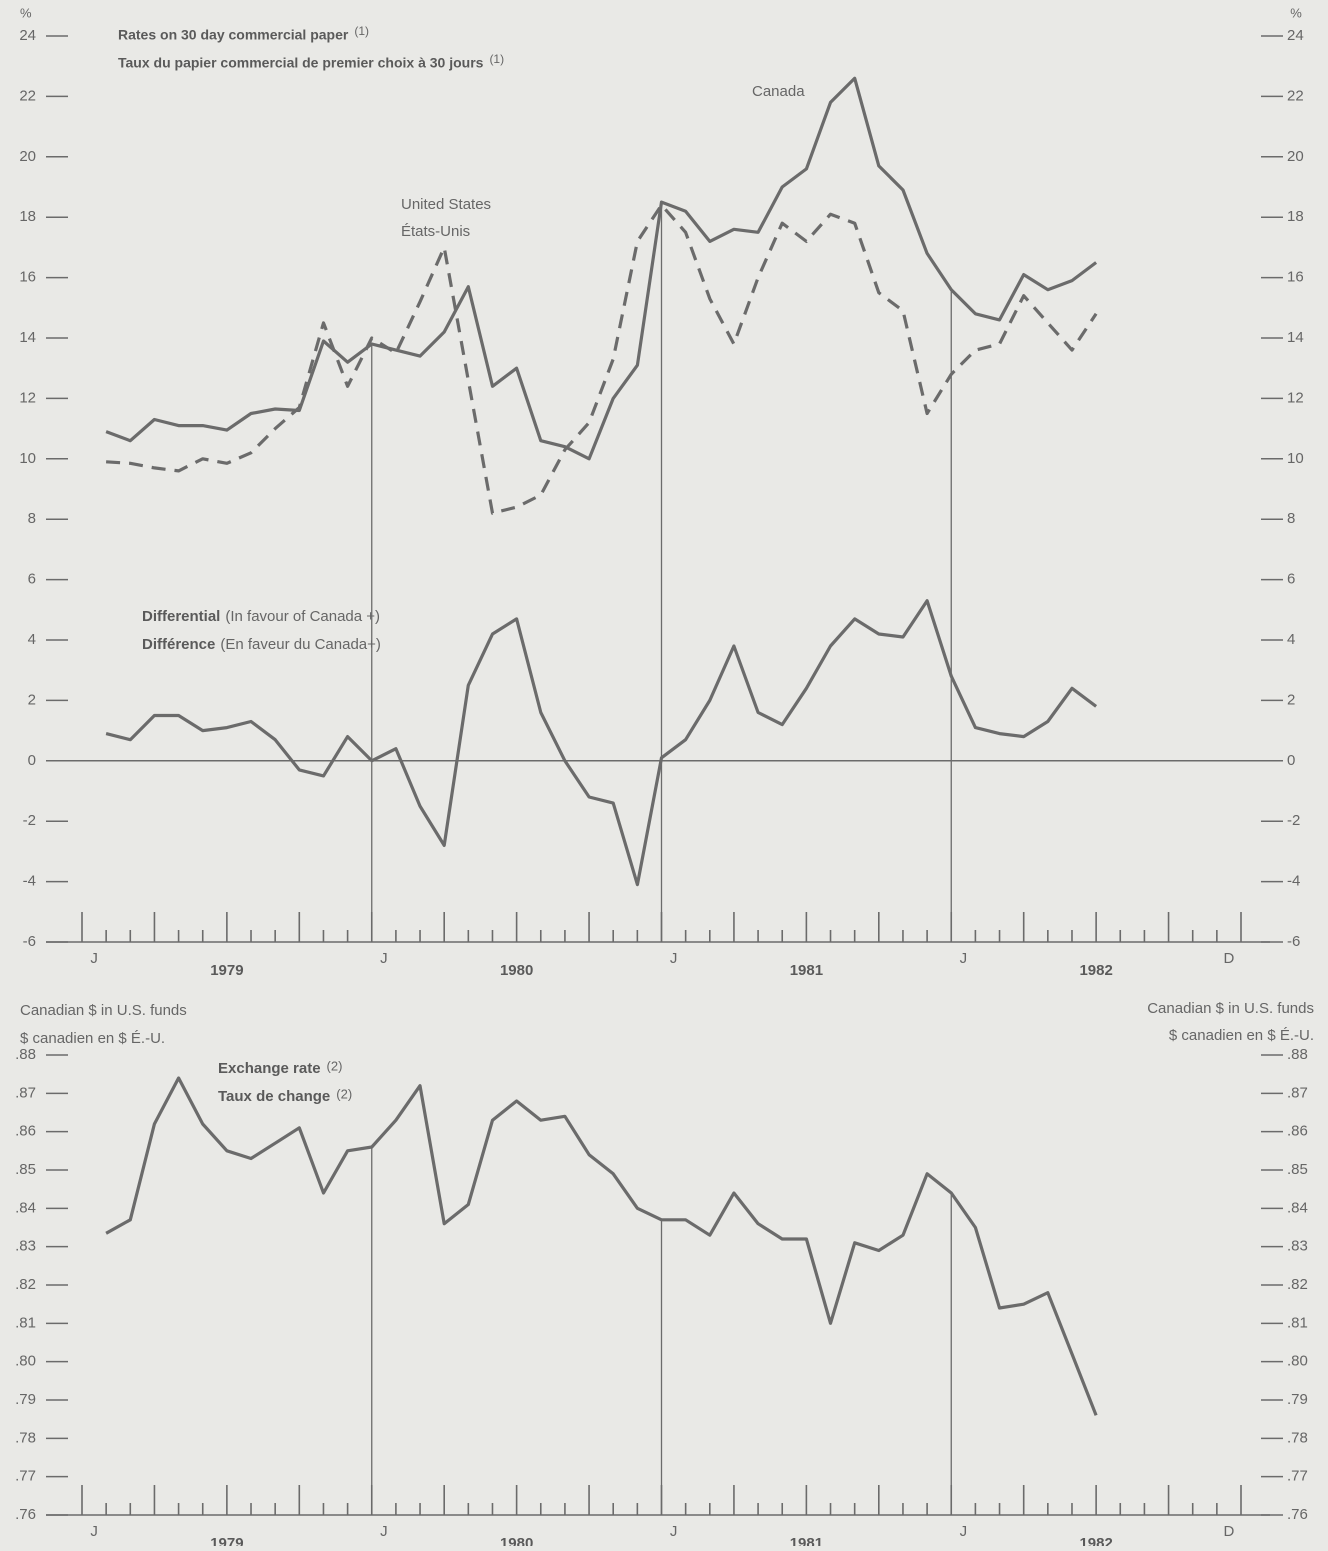 The height and width of the screenshot is (1551, 1328). Describe the element at coordinates (601, 743) in the screenshot. I see `series-line` at that location.